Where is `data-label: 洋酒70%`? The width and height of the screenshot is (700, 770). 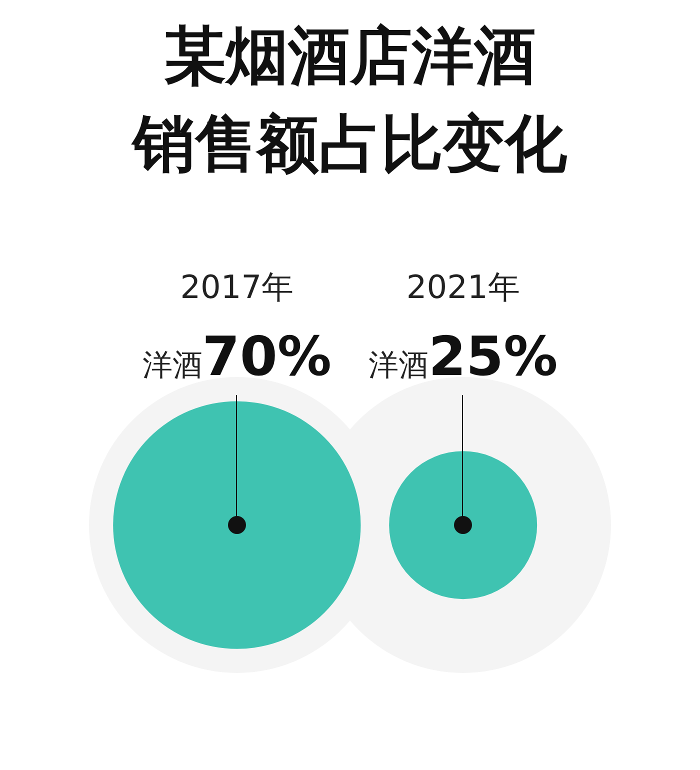
data-label: 洋酒70% is located at coordinates (237, 356).